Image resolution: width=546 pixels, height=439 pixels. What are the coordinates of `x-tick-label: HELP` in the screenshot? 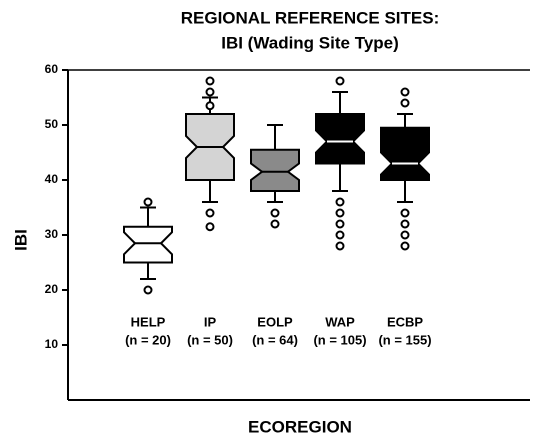 It's located at (148, 321).